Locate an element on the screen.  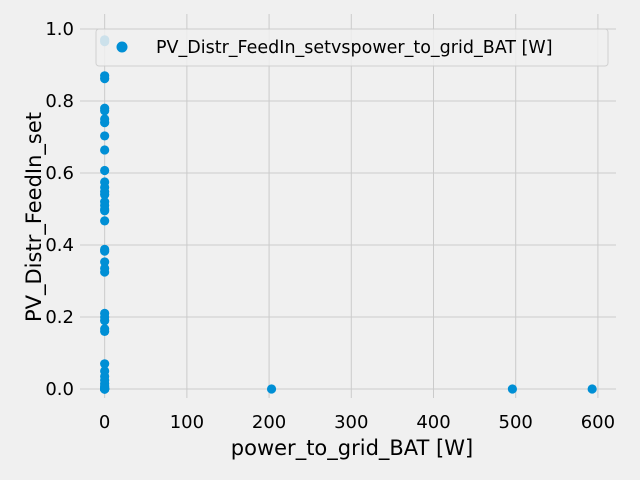
x-tick-label: 200 is located at coordinates (269, 422).